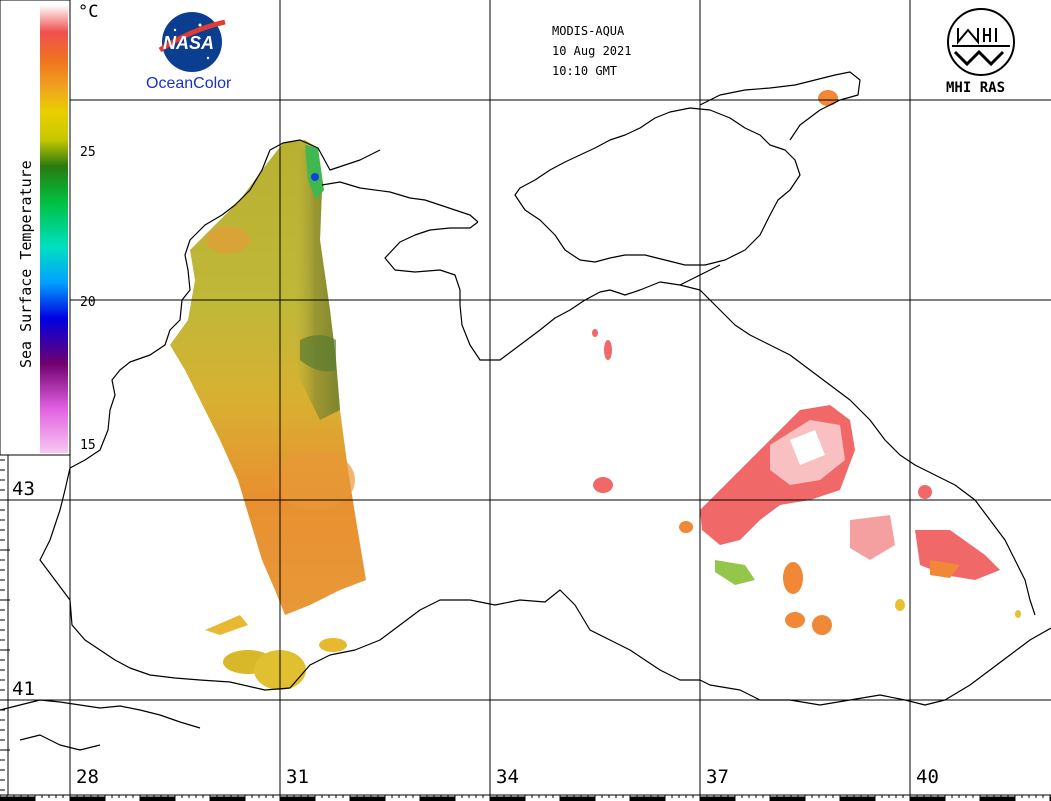 Image resolution: width=1051 pixels, height=801 pixels. Describe the element at coordinates (88, 445) in the screenshot. I see `colorbar-tick-15: 15` at that location.